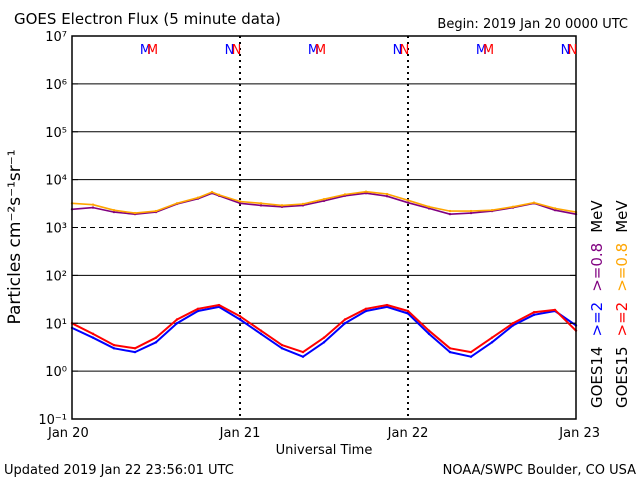 This screenshot has width=640, height=480. I want to click on legend-text: GOES15 >=2 >=0.8 MeV, so click(622, 304).